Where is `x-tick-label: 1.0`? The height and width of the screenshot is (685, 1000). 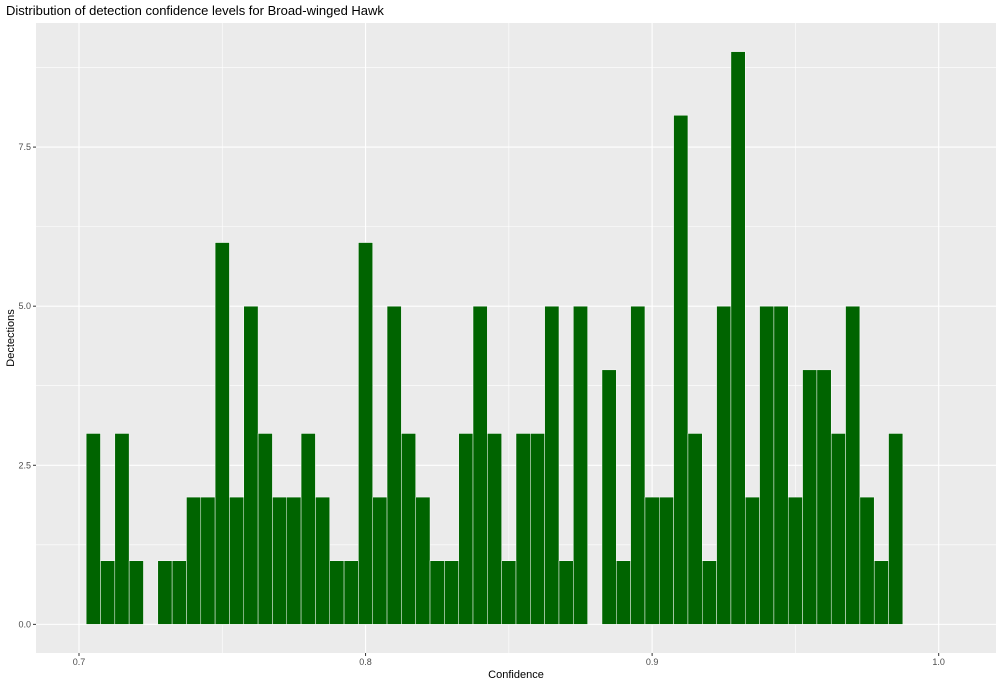
x-tick-label: 1.0 is located at coordinates (938, 662).